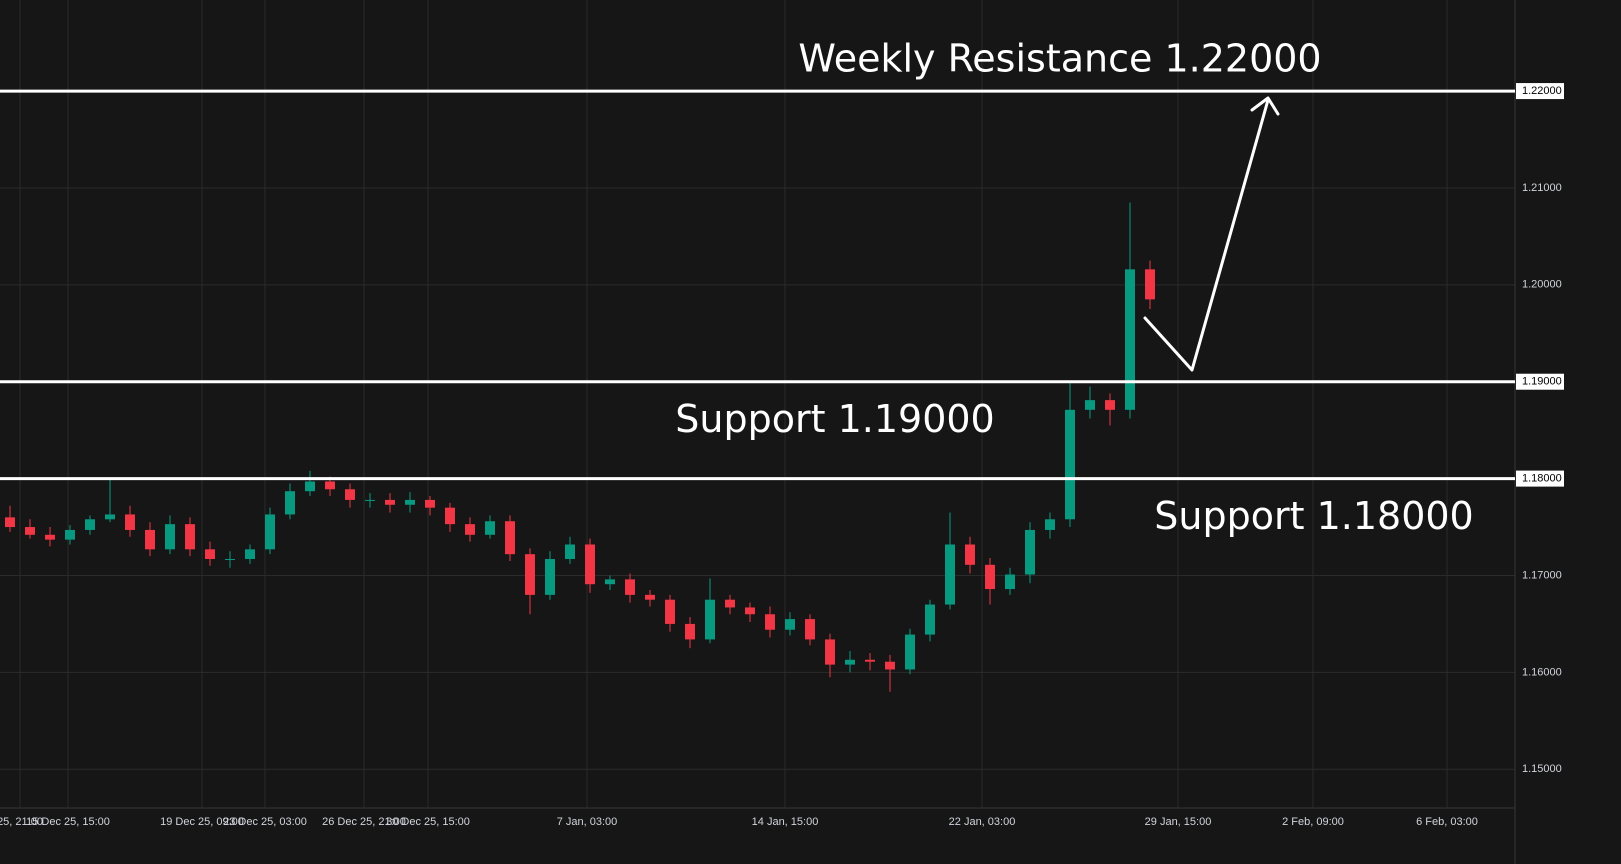 This screenshot has height=864, width=1621. What do you see at coordinates (1542, 188) in the screenshot?
I see `y-tick-label: 1.21000` at bounding box center [1542, 188].